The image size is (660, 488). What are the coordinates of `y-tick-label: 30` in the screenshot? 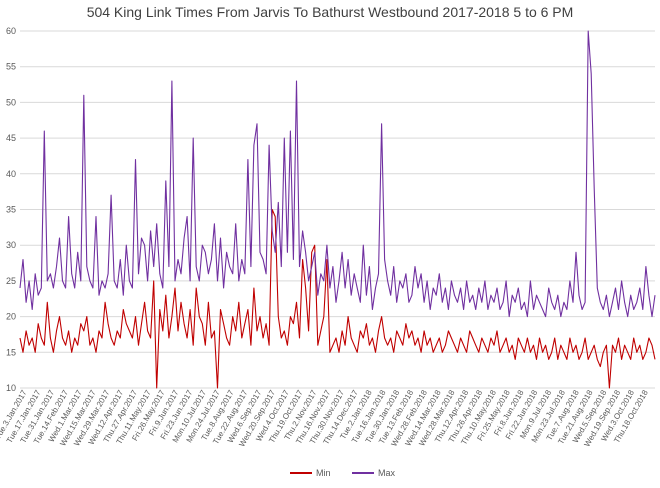 It's located at (11, 245).